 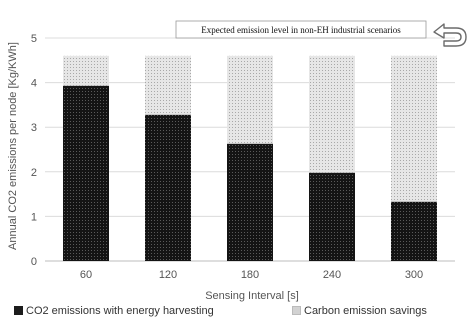 I want to click on x-axis-title: Sensing Interval [s], so click(x=252, y=296).